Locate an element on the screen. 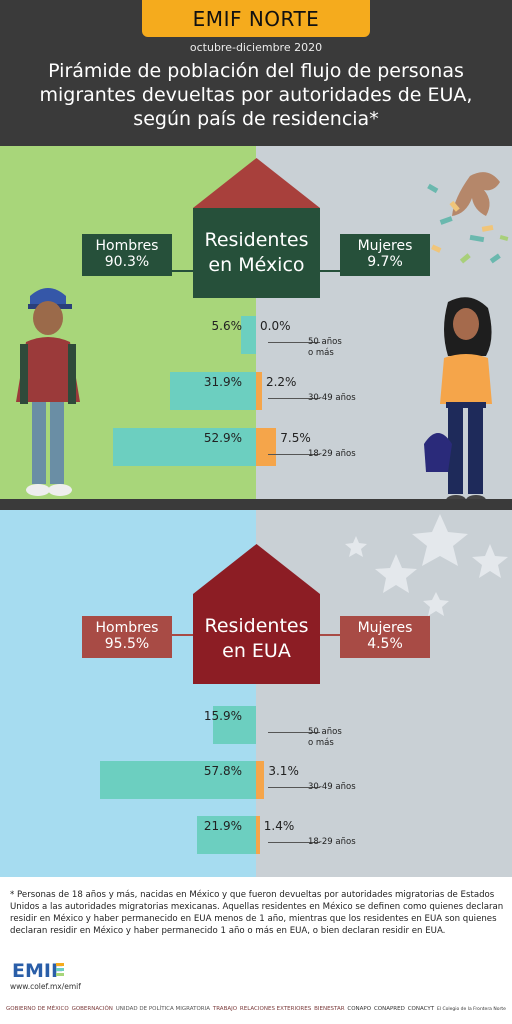 This screenshot has height=1024, width=512. emif-logo-text: EMIF is located at coordinates (38, 971).